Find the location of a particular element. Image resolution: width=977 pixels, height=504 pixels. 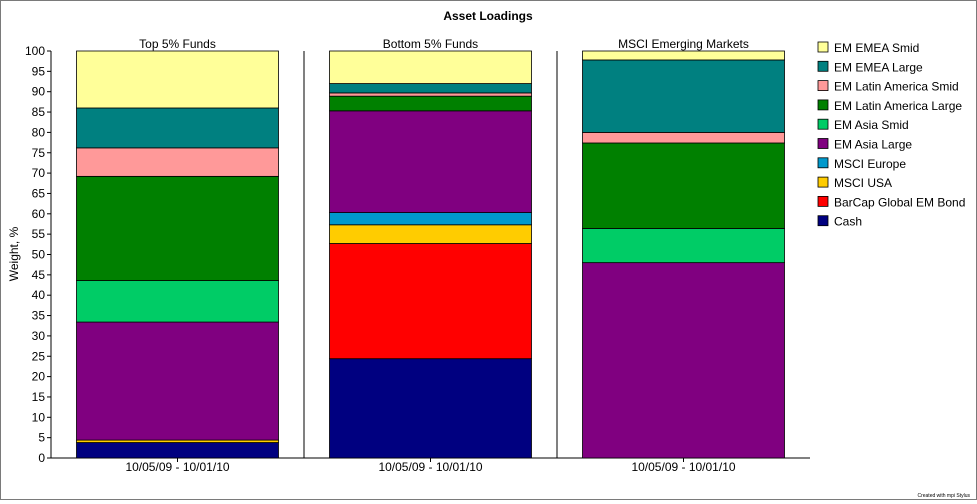

legend-label: EM Asia Smid is located at coordinates (871, 125).